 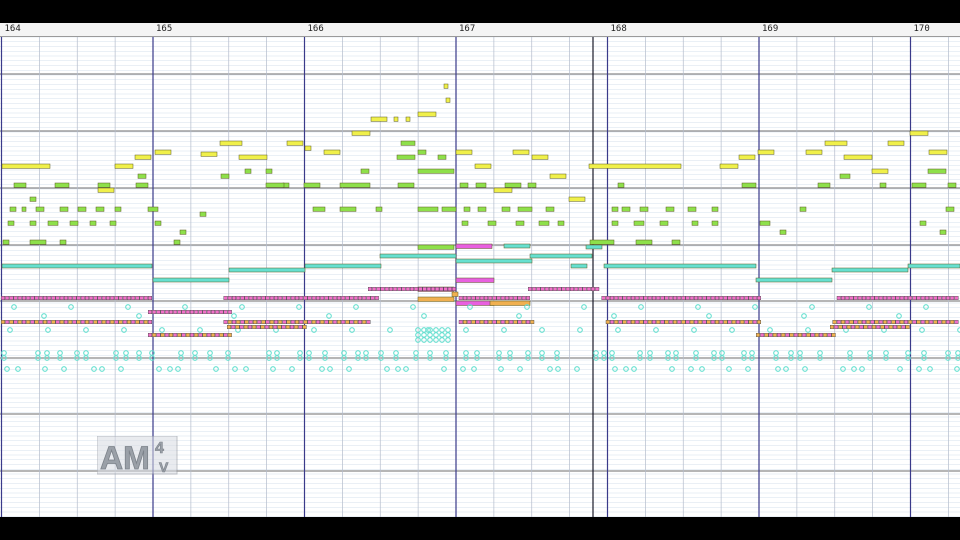 What do you see at coordinates (164, 29) in the screenshot?
I see `measure-label: 165` at bounding box center [164, 29].